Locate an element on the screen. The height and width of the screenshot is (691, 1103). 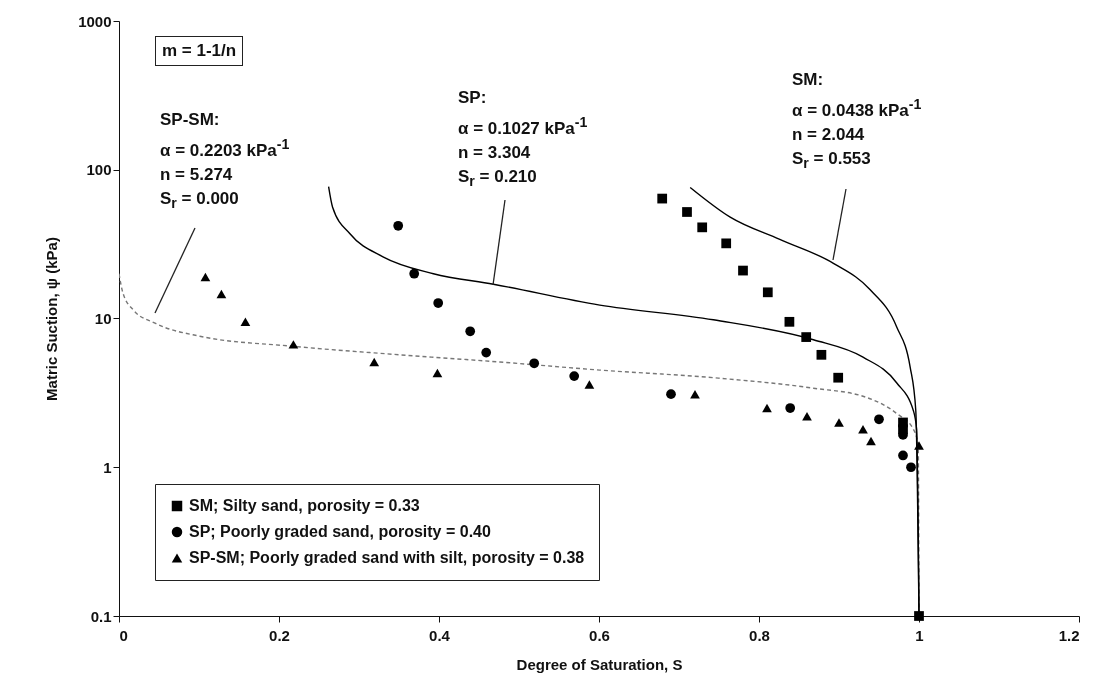
x-tick-label: 1 is located at coordinates (919, 635).